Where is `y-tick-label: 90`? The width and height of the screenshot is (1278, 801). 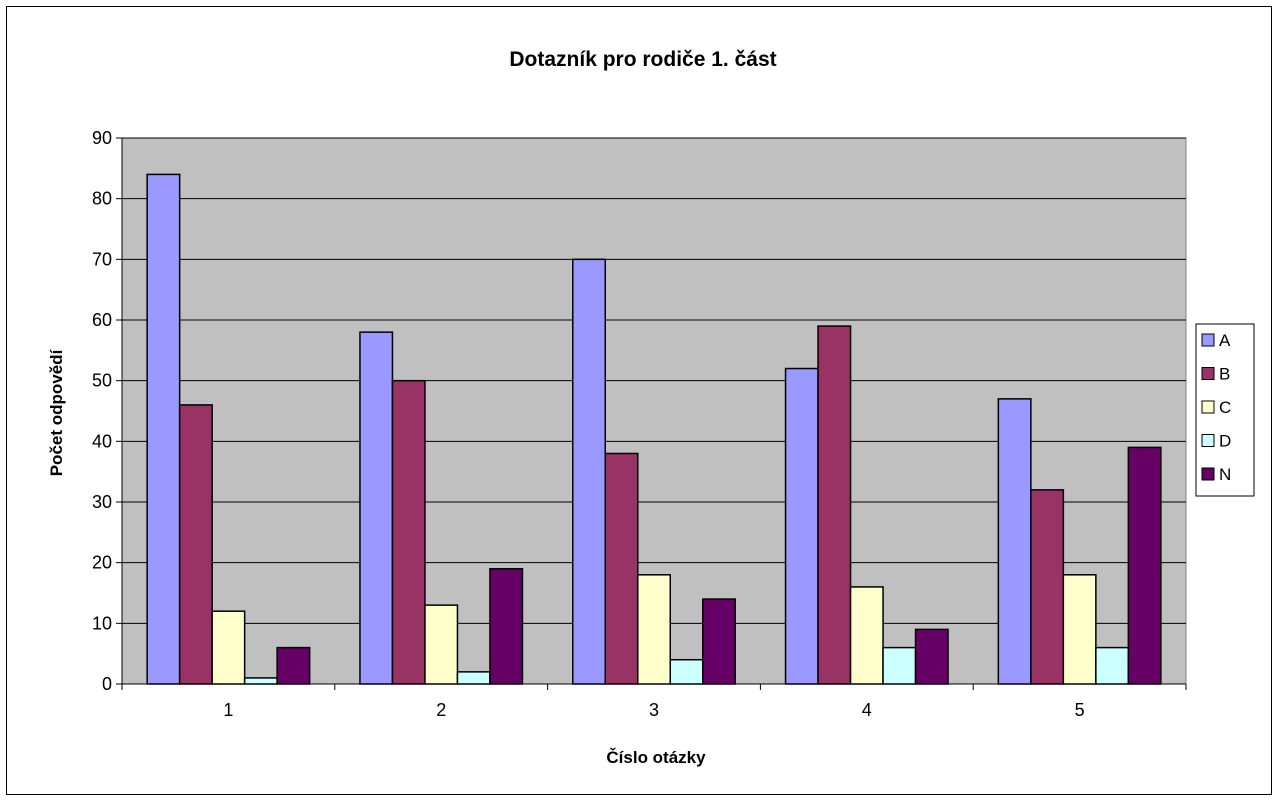
y-tick-label: 90 is located at coordinates (102, 138).